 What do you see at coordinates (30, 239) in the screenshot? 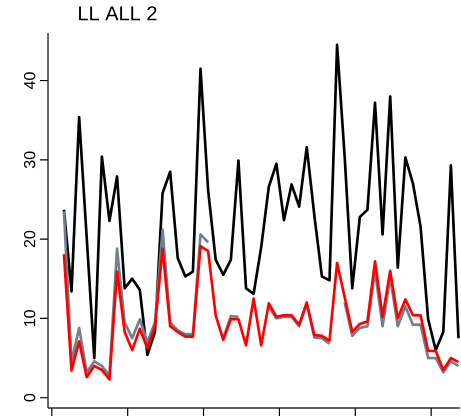
I see `y-tick-label: 20` at bounding box center [30, 239].